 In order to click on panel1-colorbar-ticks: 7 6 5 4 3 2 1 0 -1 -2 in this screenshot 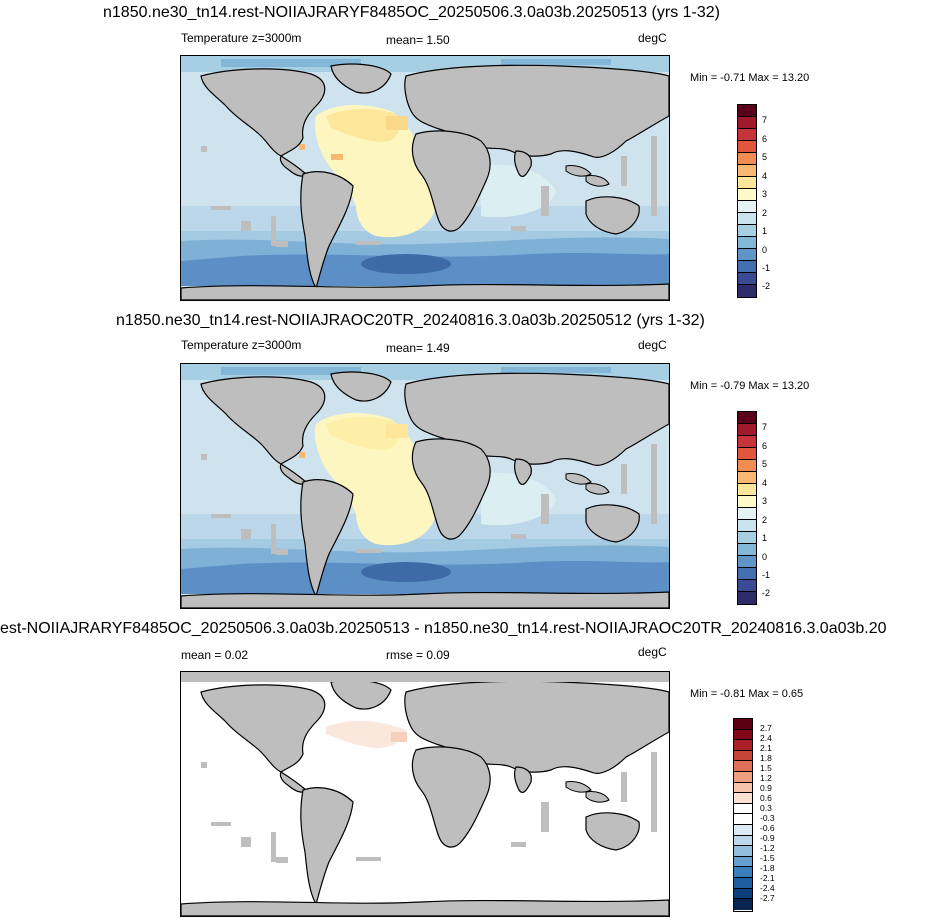, I will do `click(777, 200)`.